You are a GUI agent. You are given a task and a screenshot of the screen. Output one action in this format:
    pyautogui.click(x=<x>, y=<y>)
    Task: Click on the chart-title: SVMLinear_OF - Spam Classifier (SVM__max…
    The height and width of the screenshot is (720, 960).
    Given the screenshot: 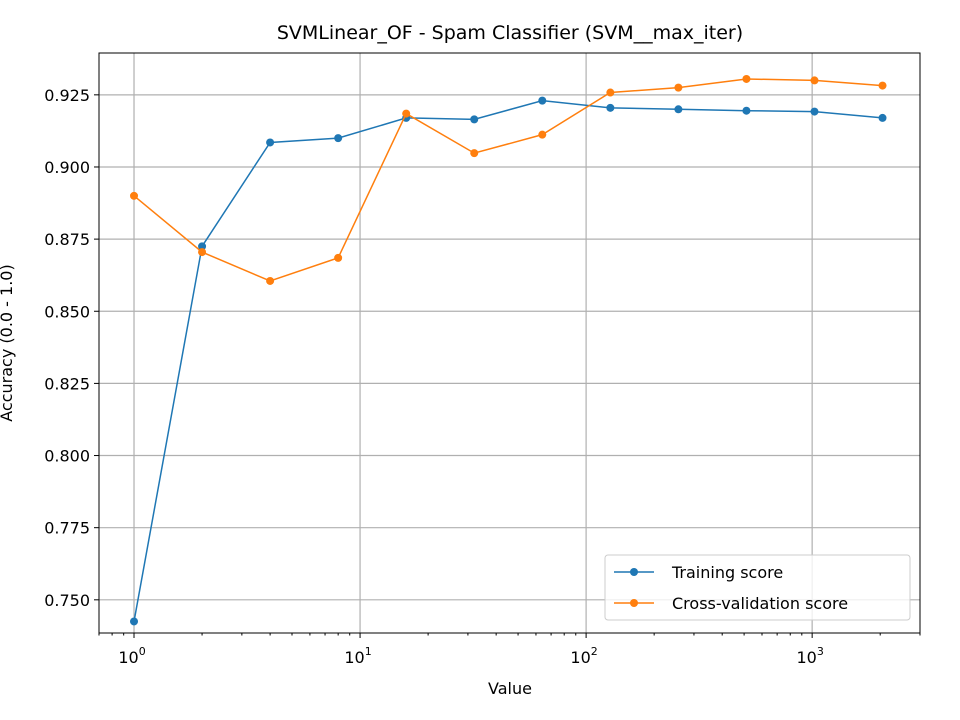 What is the action you would take?
    pyautogui.click(x=510, y=33)
    